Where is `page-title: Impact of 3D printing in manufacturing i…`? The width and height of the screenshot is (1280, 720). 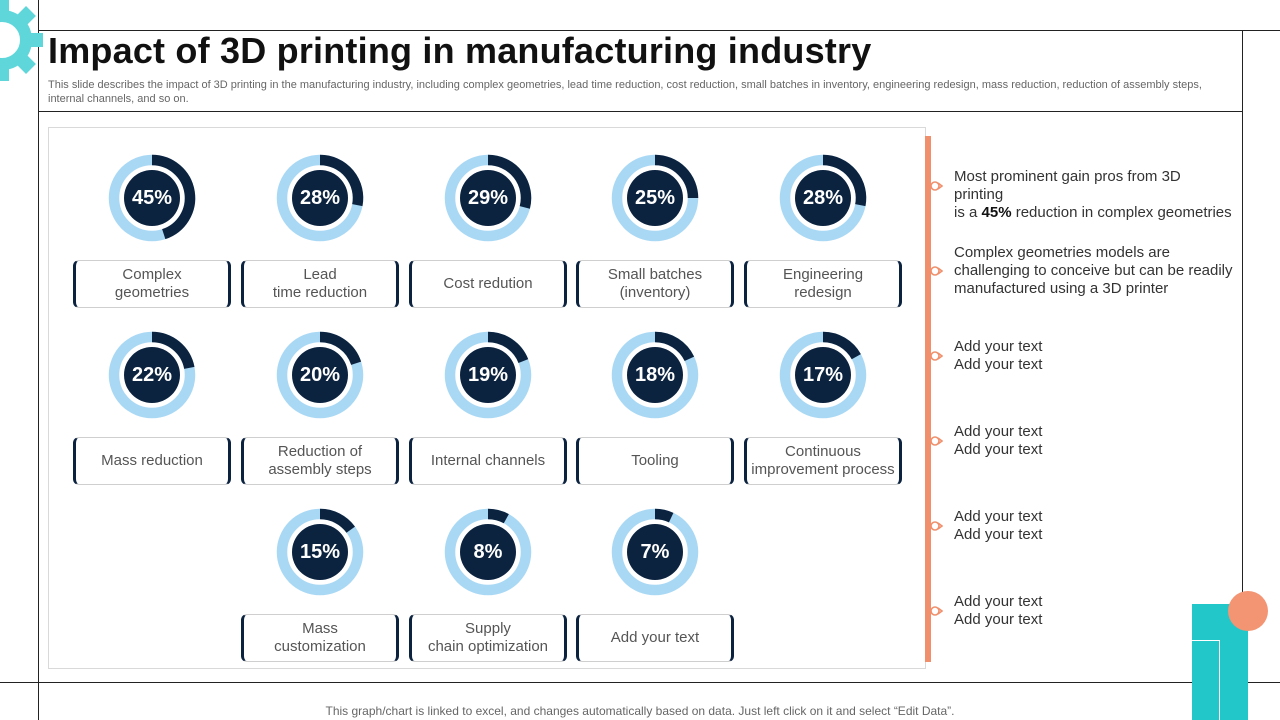
page-title: Impact of 3D printing in manufacturing i… is located at coordinates (460, 50).